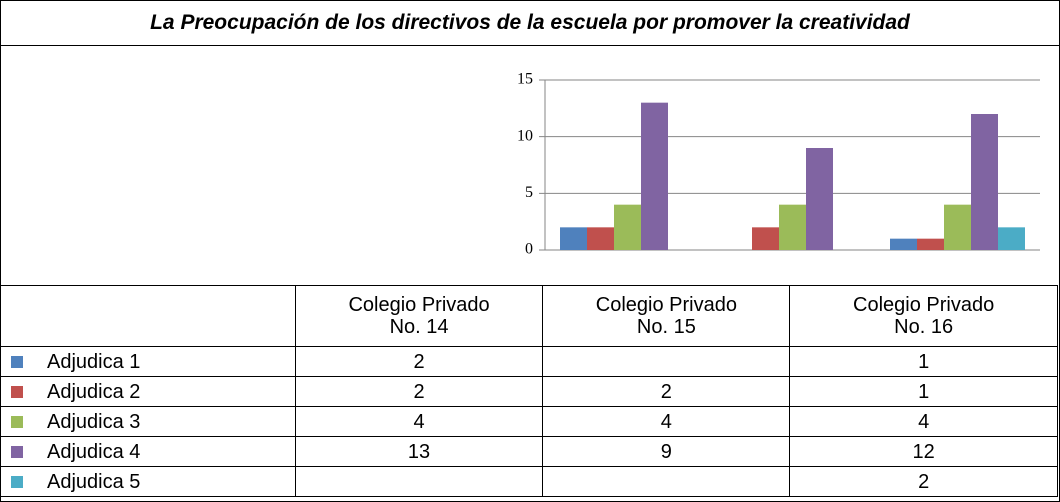 The image size is (1060, 502). I want to click on series-cell: Adjudica 3, so click(148, 421).